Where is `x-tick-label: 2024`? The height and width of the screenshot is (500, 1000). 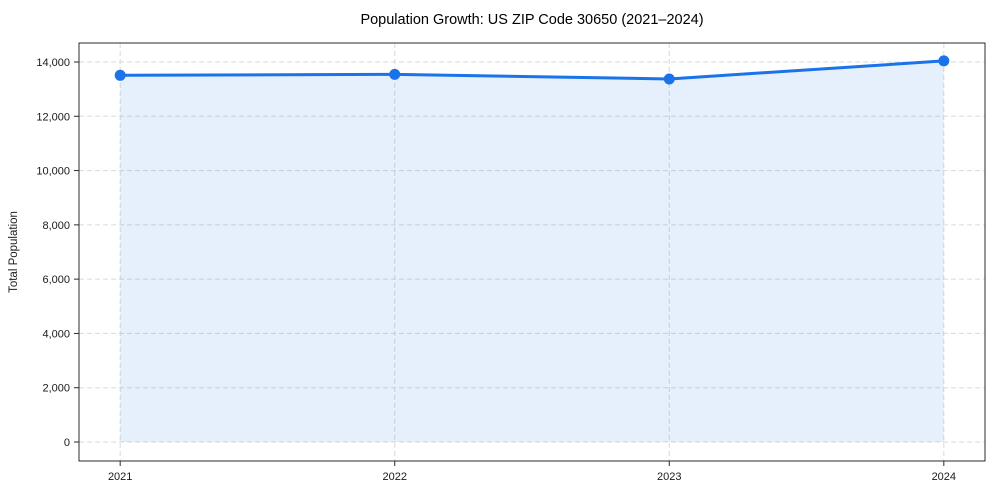
x-tick-label: 2024 is located at coordinates (944, 477).